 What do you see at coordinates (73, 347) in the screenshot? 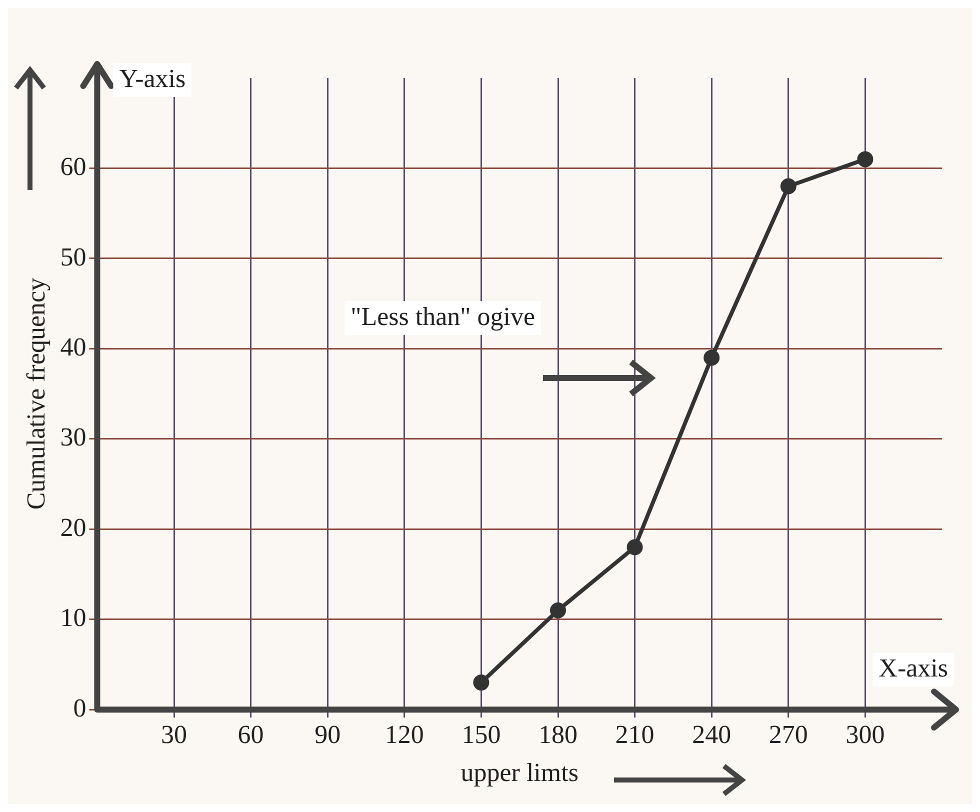
I see `y-tick-label: 40` at bounding box center [73, 347].